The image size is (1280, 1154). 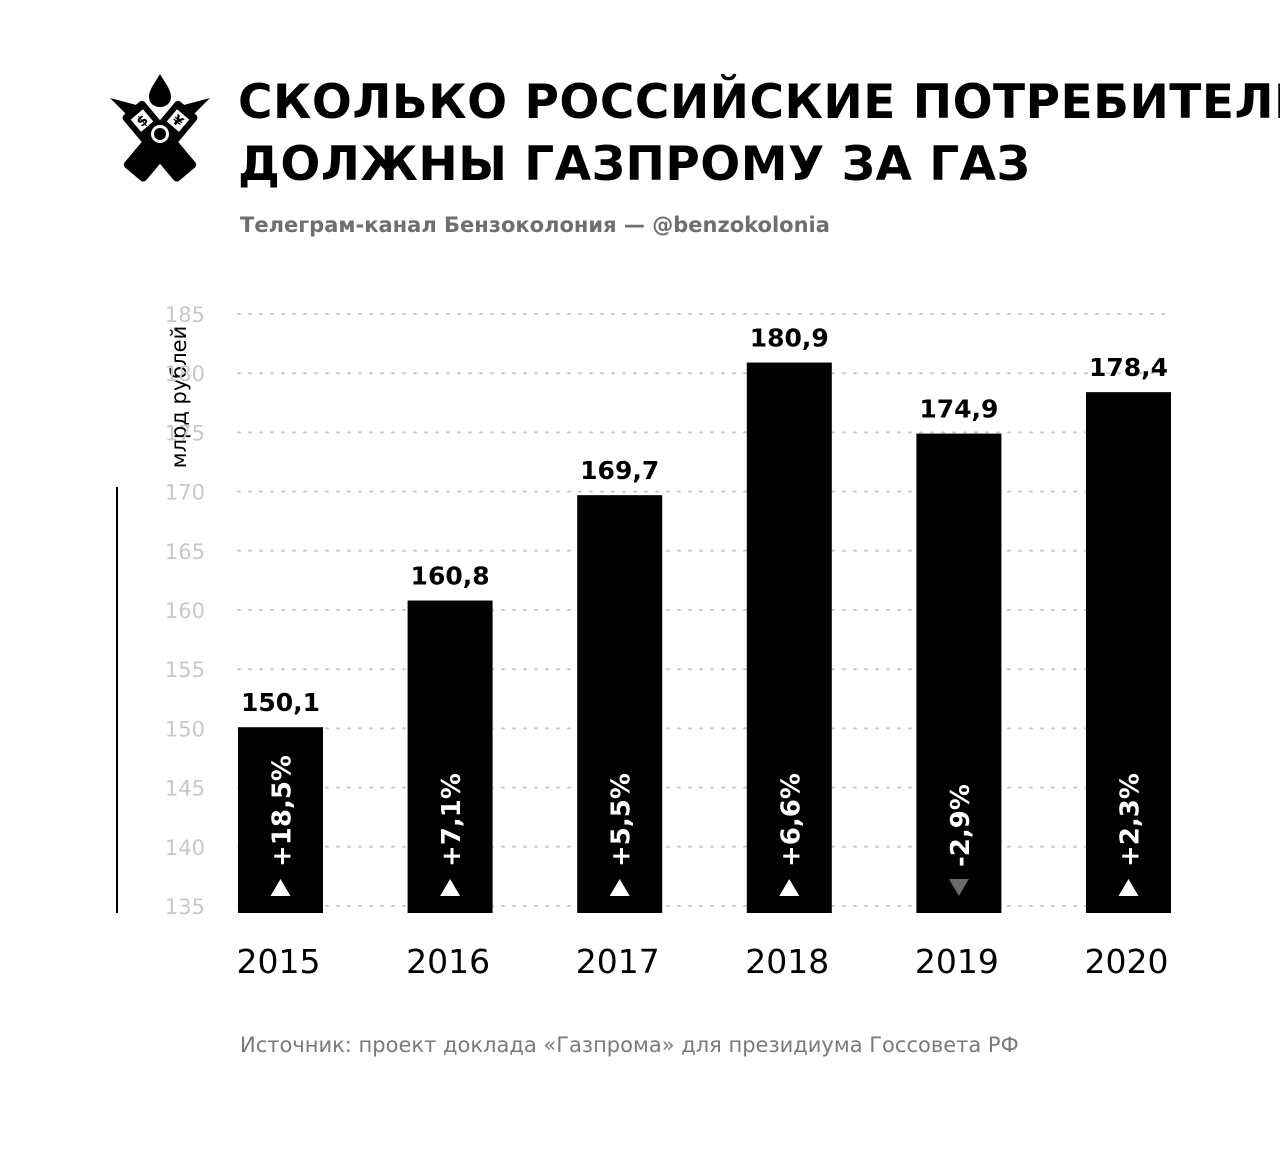 What do you see at coordinates (160, 128) in the screenshot?
I see `gas-pump-crossed-logo-icon: $ ¥` at bounding box center [160, 128].